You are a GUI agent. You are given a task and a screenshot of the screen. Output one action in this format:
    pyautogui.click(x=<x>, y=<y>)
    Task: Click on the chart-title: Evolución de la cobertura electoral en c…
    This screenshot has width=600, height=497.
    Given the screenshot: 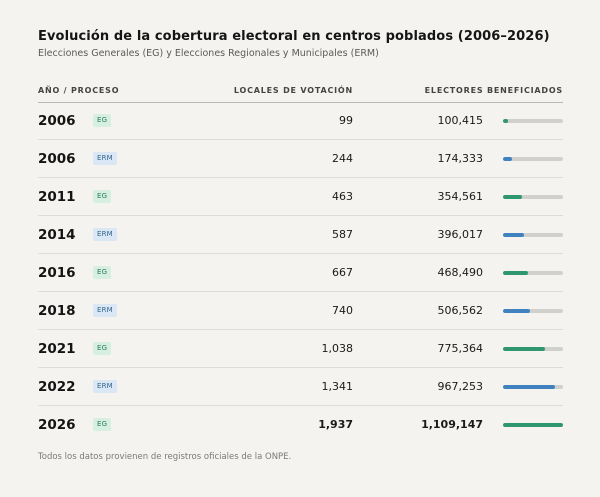 What is the action you would take?
    pyautogui.click(x=294, y=36)
    